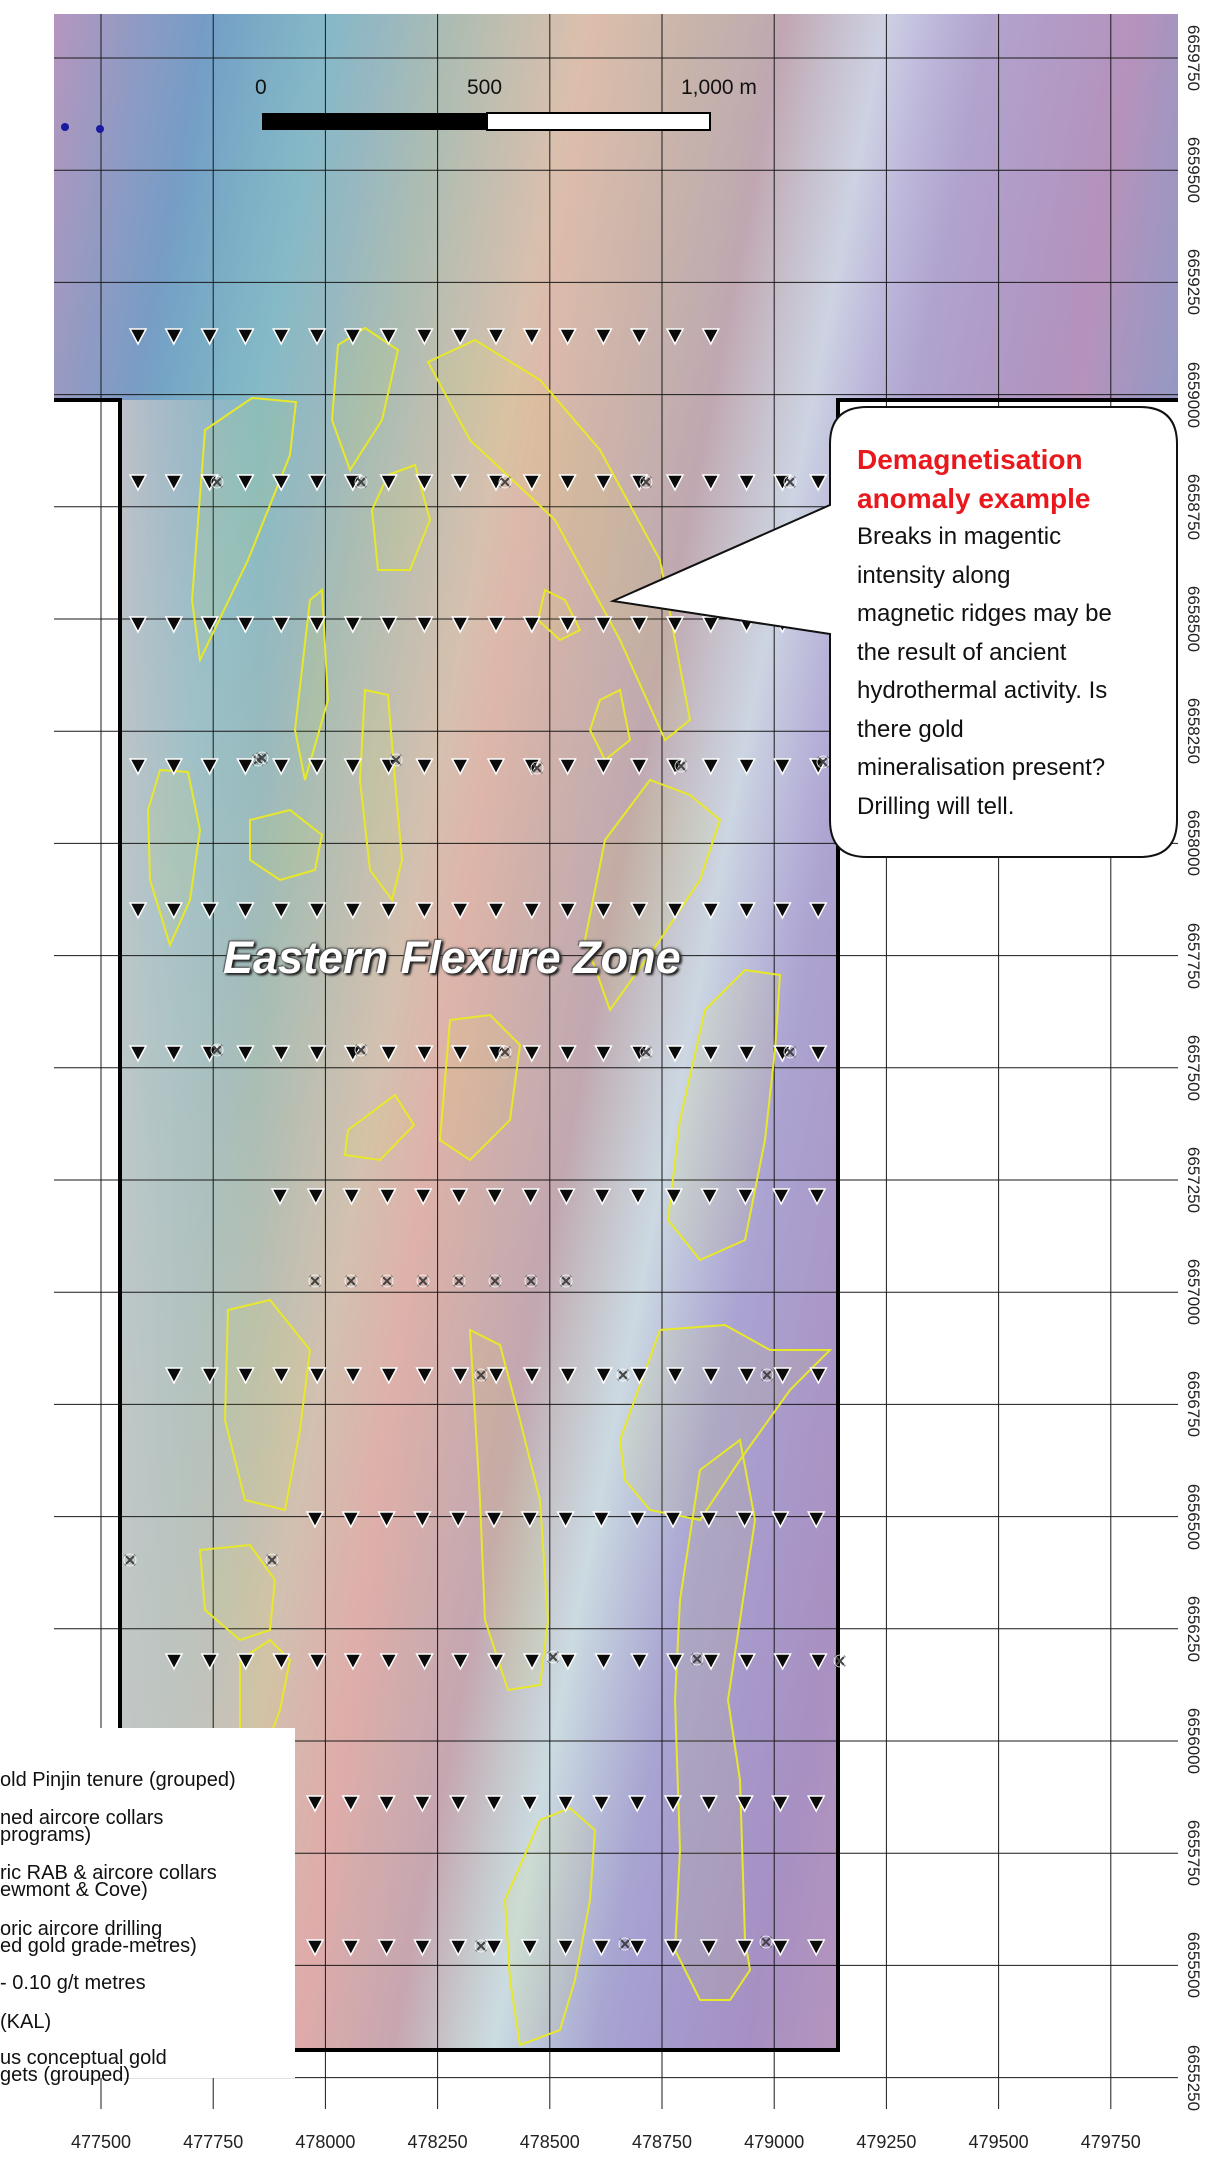  What do you see at coordinates (486, 121) in the screenshot?
I see `scale-bar` at bounding box center [486, 121].